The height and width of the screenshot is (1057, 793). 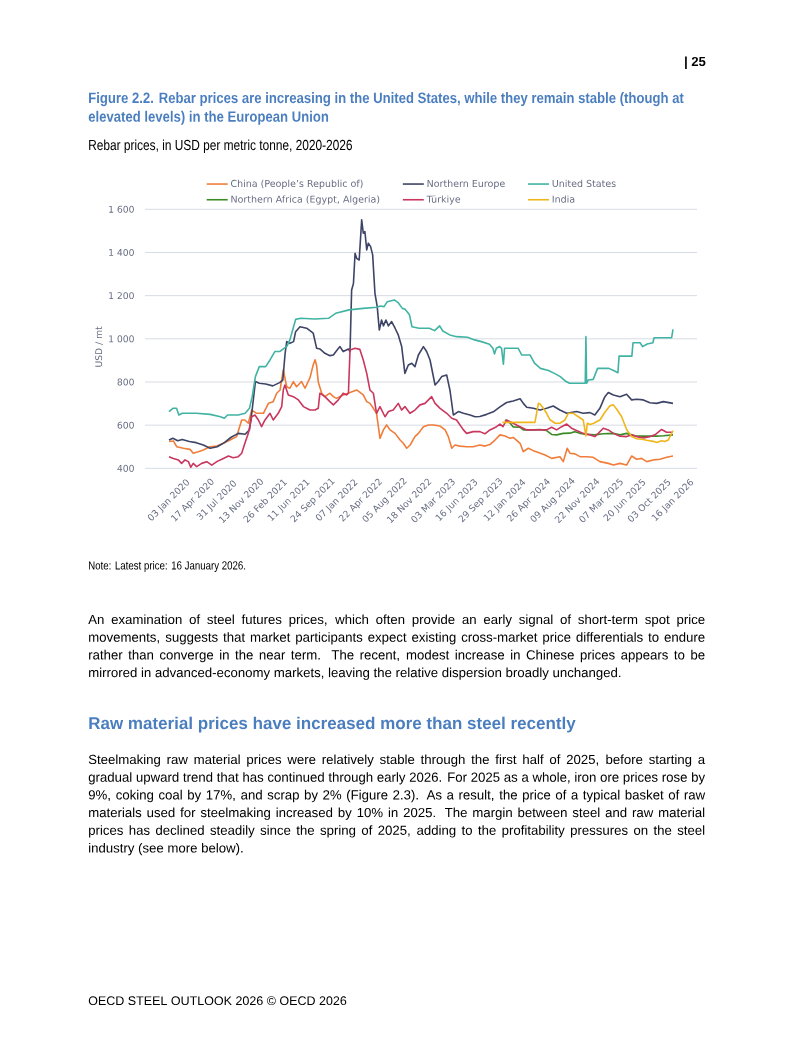 What do you see at coordinates (217, 1001) in the screenshot?
I see `text: OECD STEEL OUTLOOK 2026 © OECD 2026` at bounding box center [217, 1001].